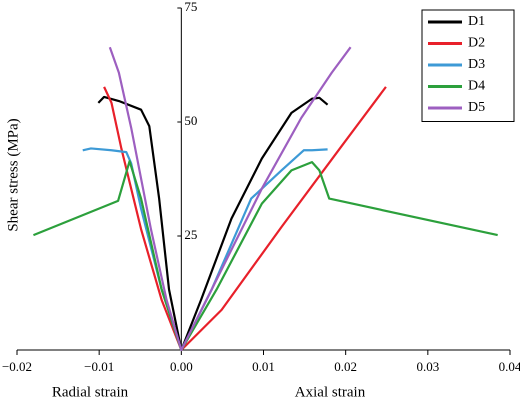 This screenshot has height=402, width=520. What do you see at coordinates (90, 392) in the screenshot?
I see `x-axis-label: Radial strain` at bounding box center [90, 392].